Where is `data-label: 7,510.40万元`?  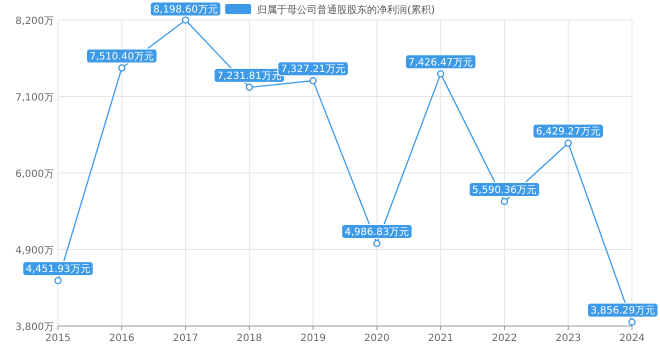
data-label: 7,510.40万元 is located at coordinates (122, 56).